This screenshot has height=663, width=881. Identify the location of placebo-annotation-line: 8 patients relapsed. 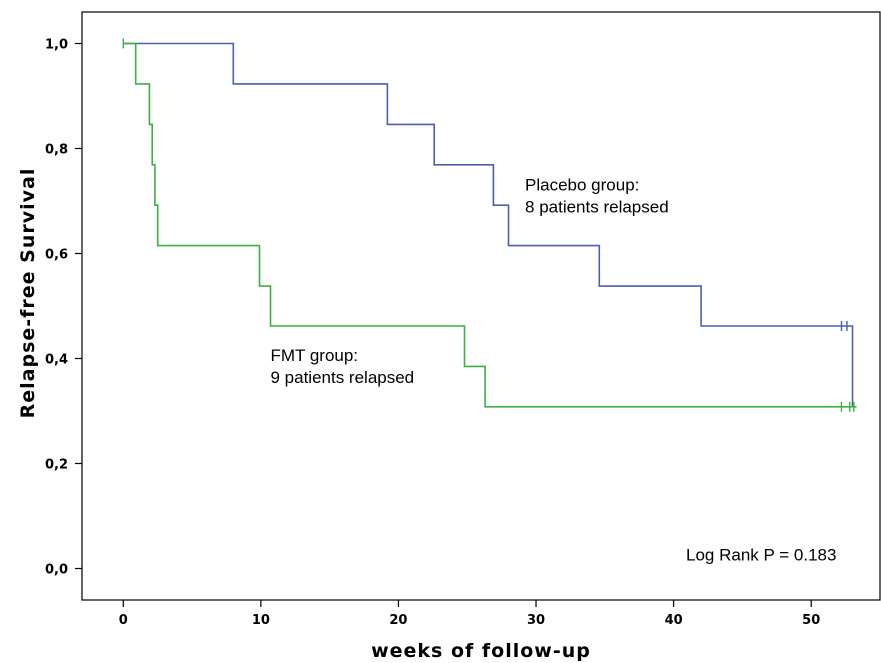
(597, 207).